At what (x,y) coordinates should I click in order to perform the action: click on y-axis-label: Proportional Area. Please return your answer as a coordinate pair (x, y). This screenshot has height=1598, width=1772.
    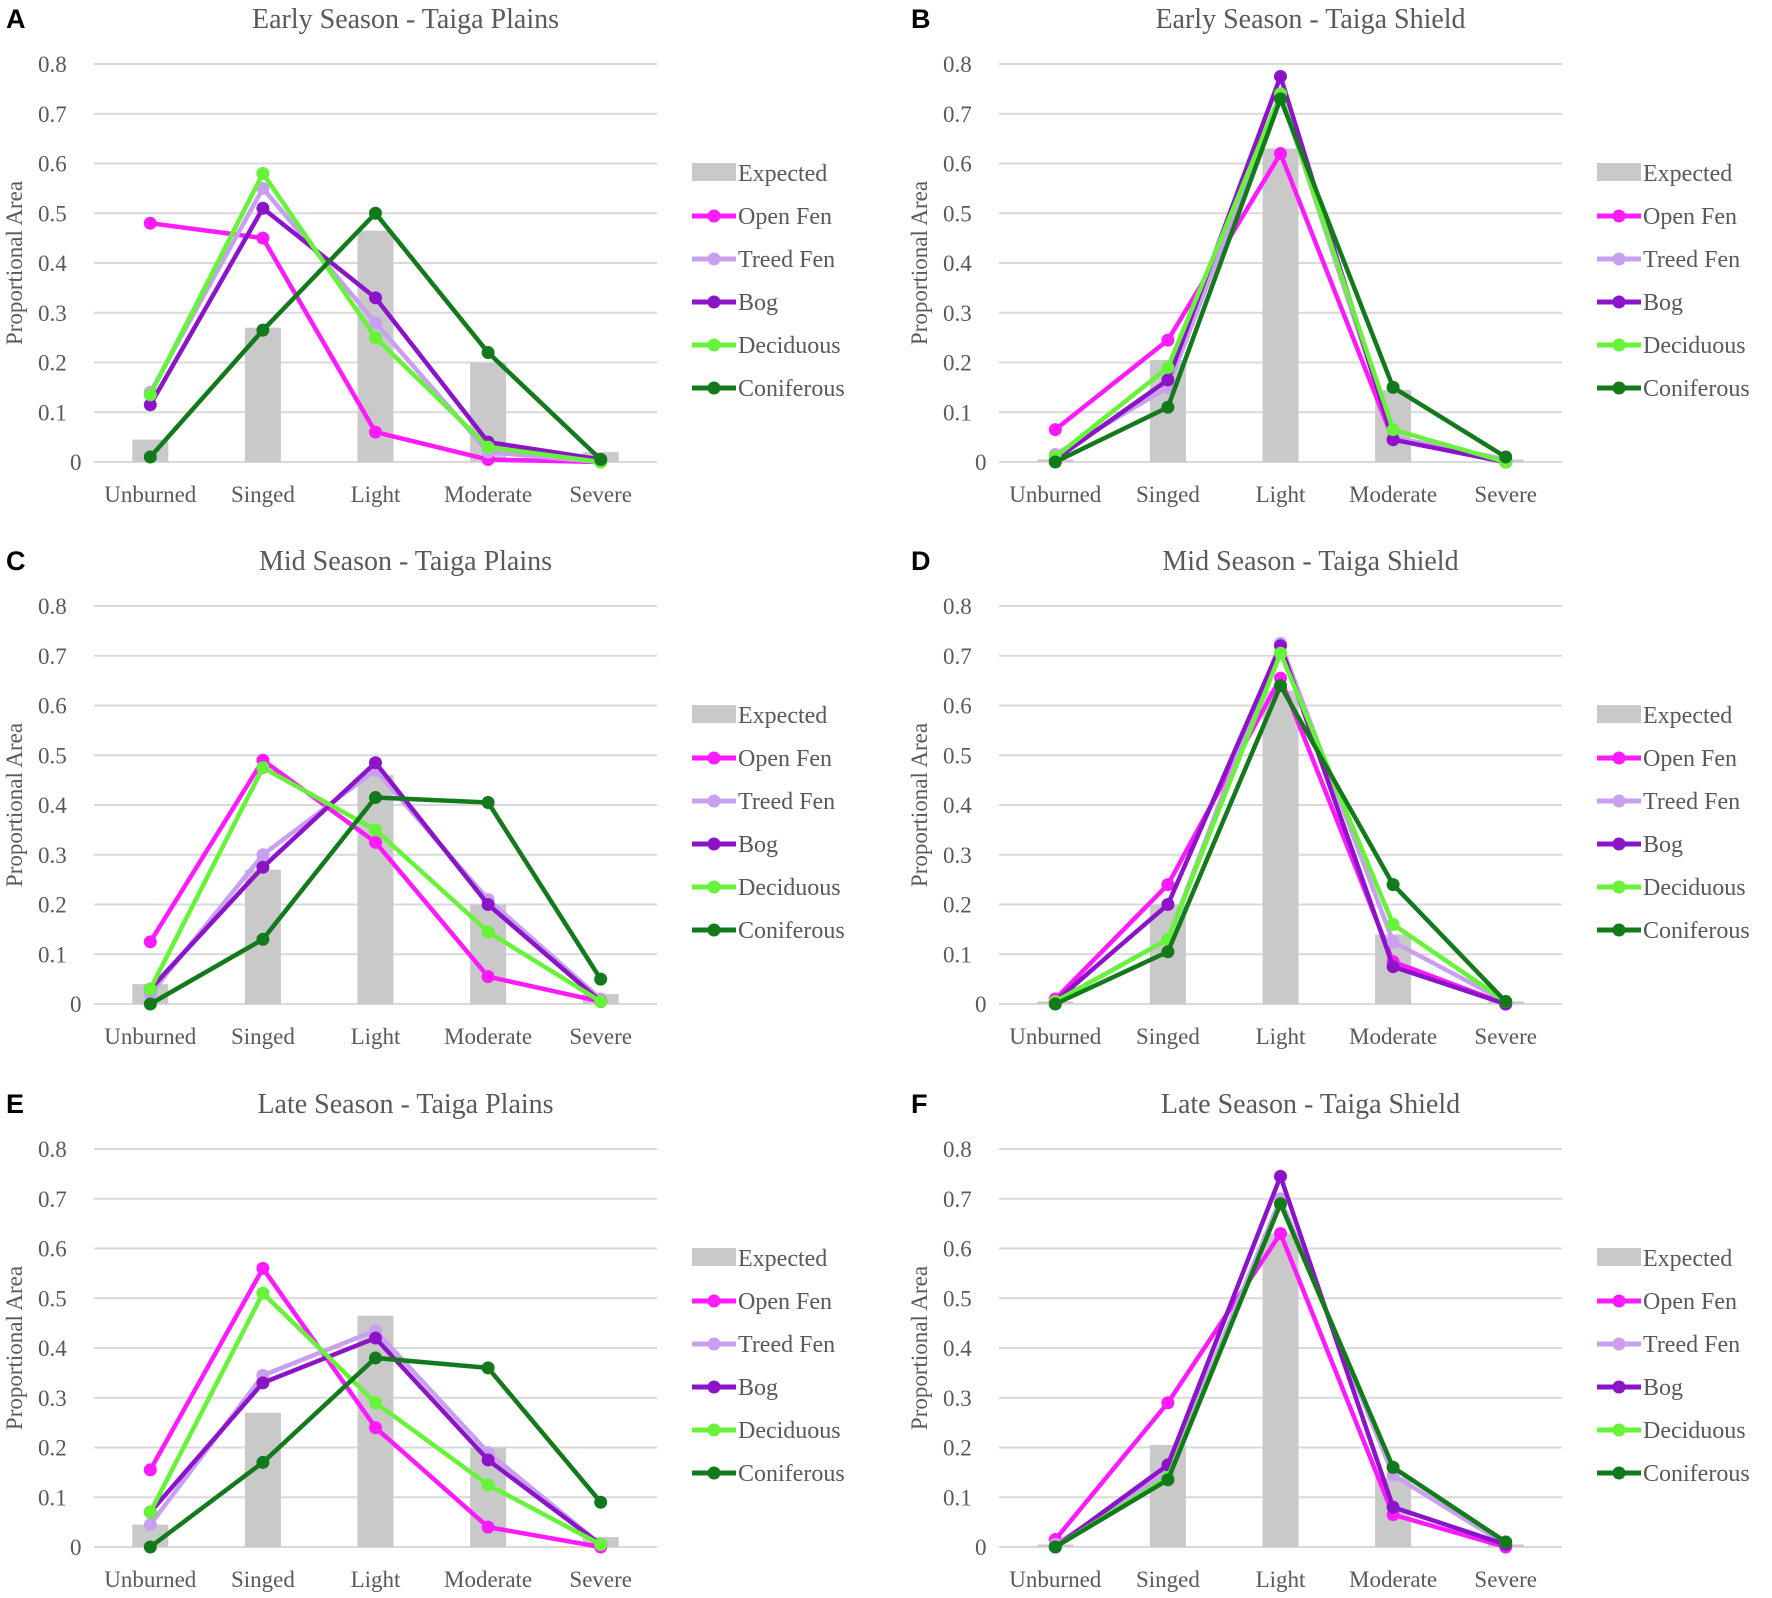
    Looking at the image, I should click on (14, 1348).